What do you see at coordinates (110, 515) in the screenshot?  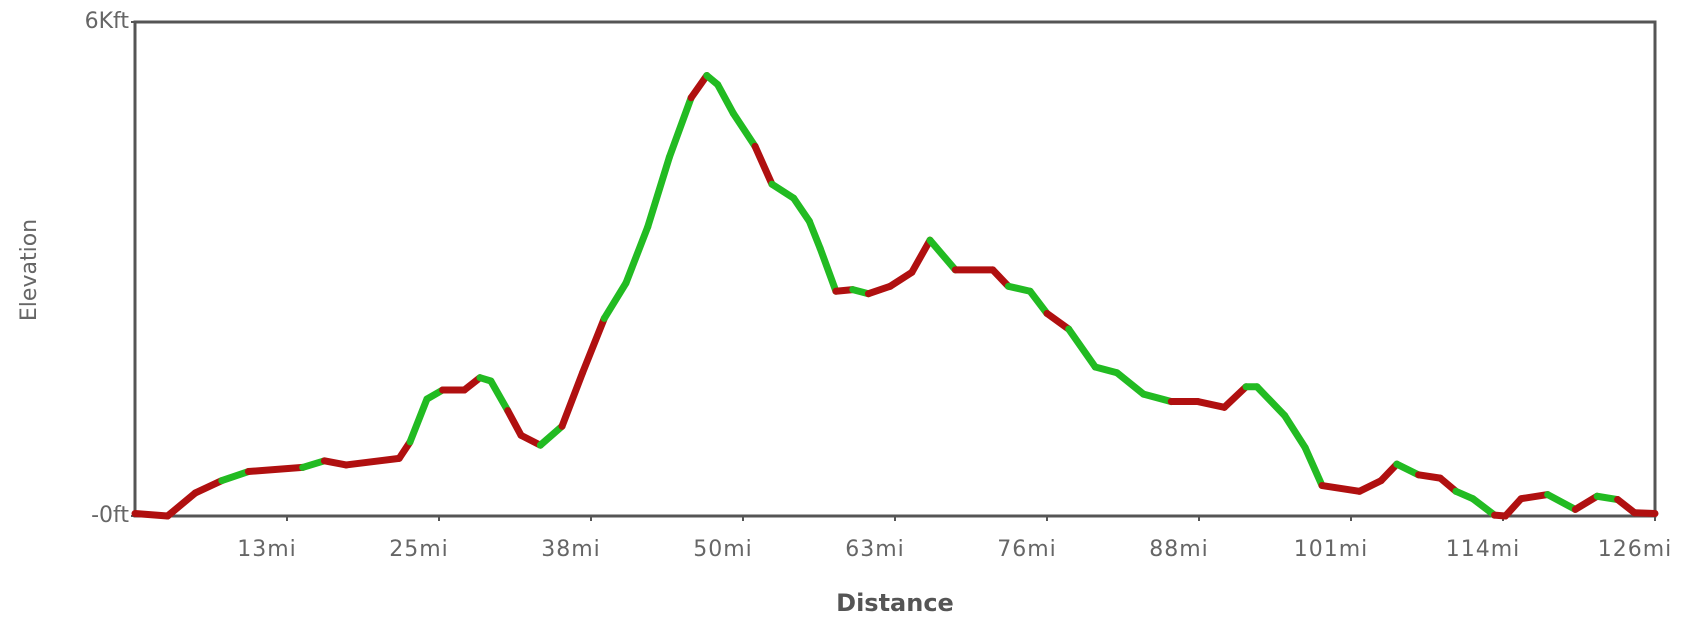 I see `y-tick-label: -0ft` at bounding box center [110, 515].